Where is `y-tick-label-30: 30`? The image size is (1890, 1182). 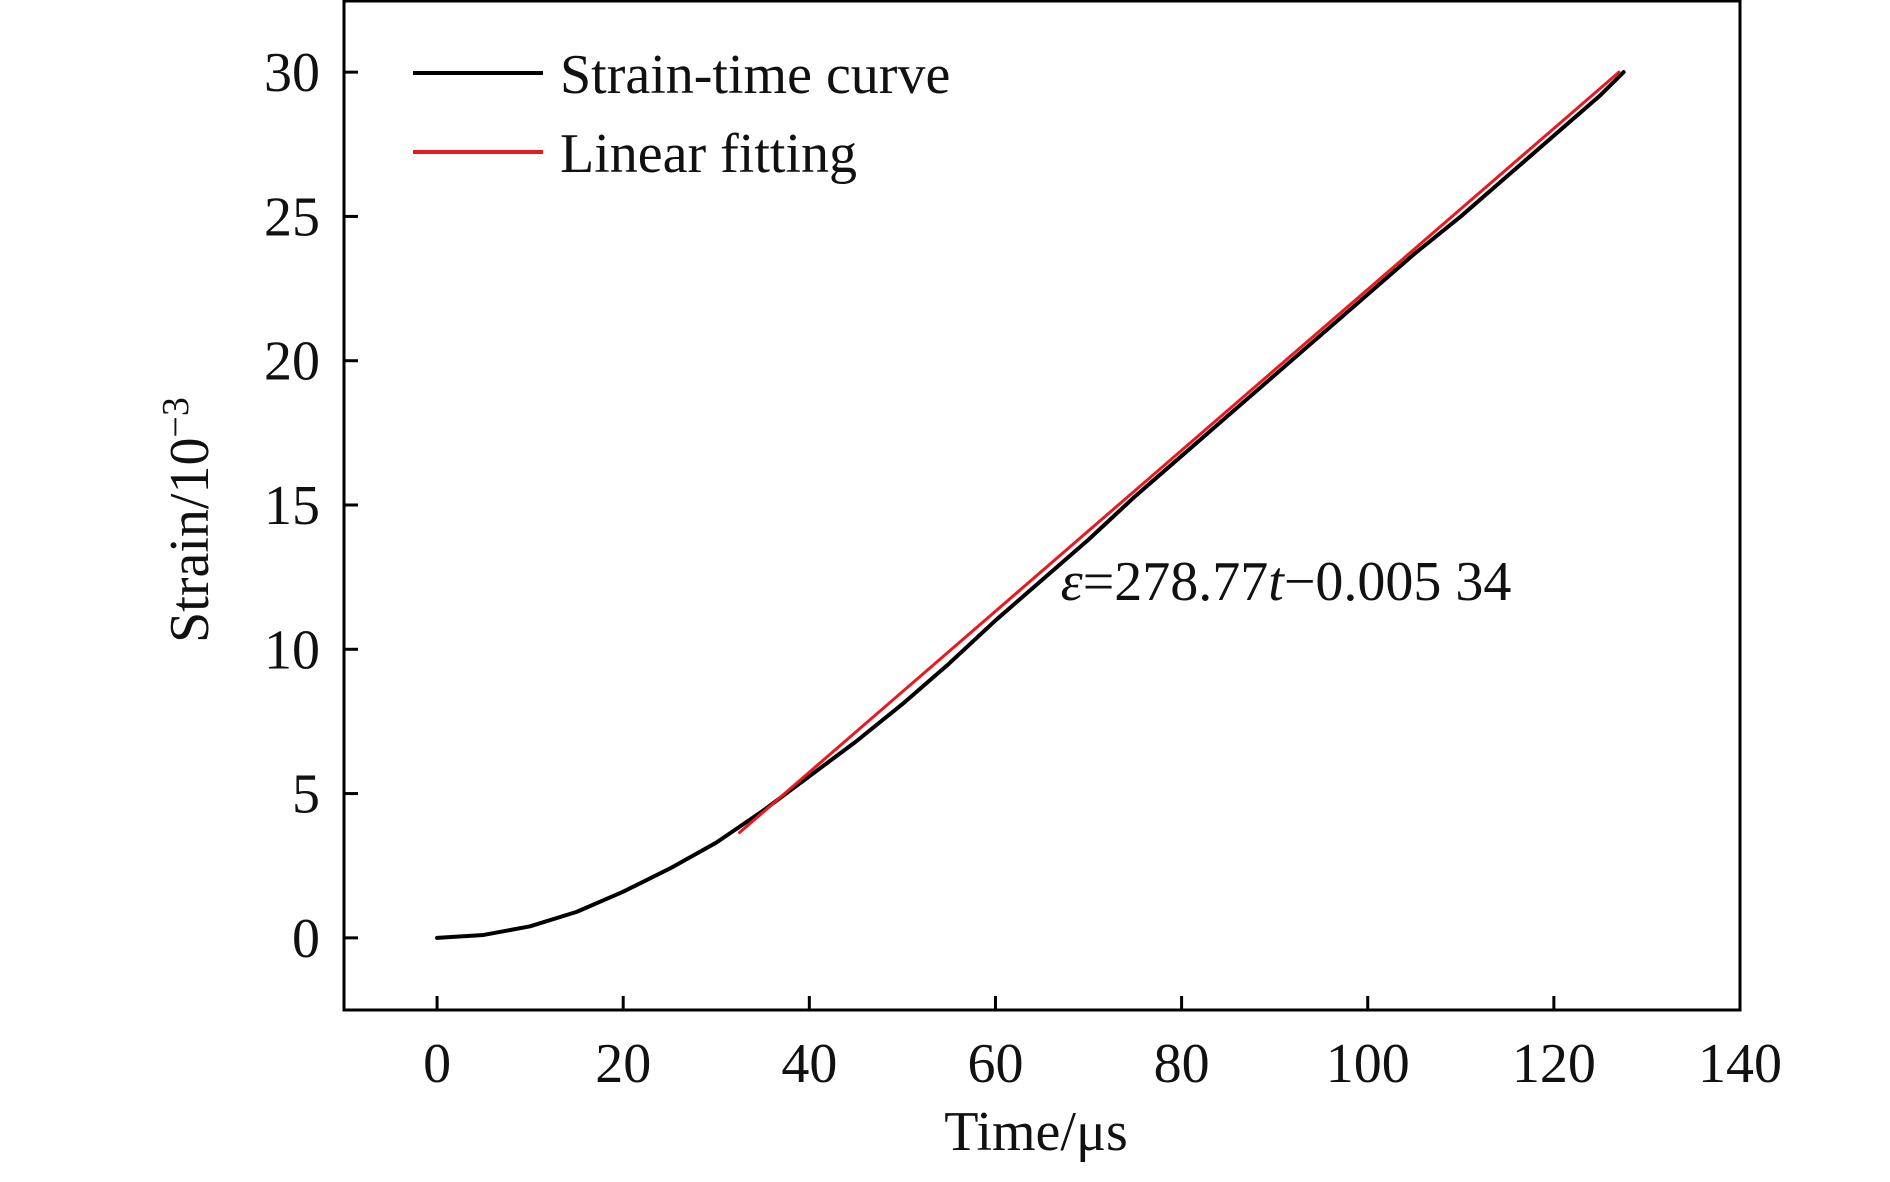 y-tick-label-30: 30 is located at coordinates (292, 73).